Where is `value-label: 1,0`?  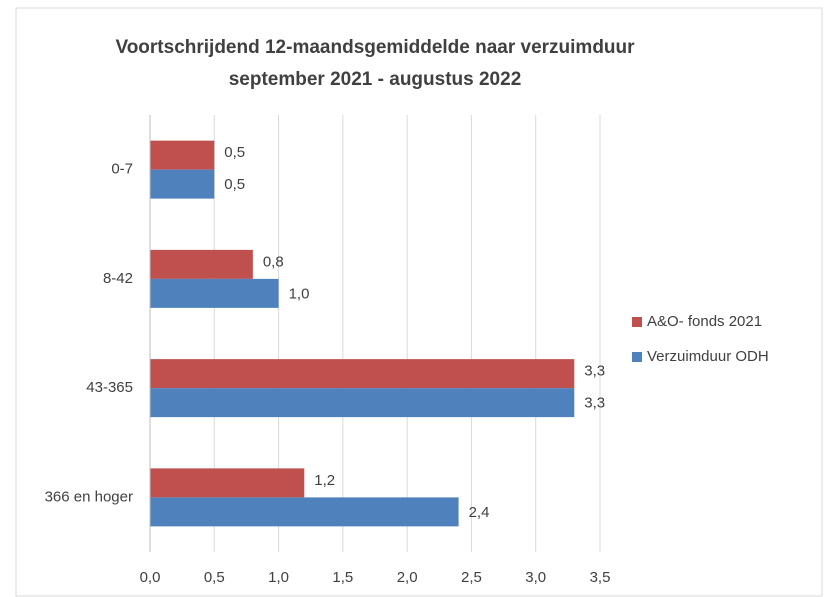 value-label: 1,0 is located at coordinates (299, 293).